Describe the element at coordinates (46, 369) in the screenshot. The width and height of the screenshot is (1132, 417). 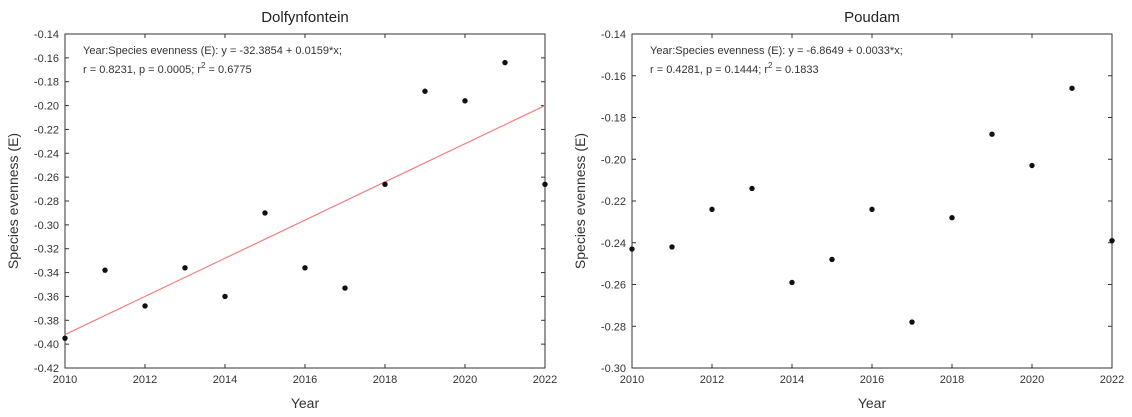
I see `y-tick-label: -0.42` at that location.